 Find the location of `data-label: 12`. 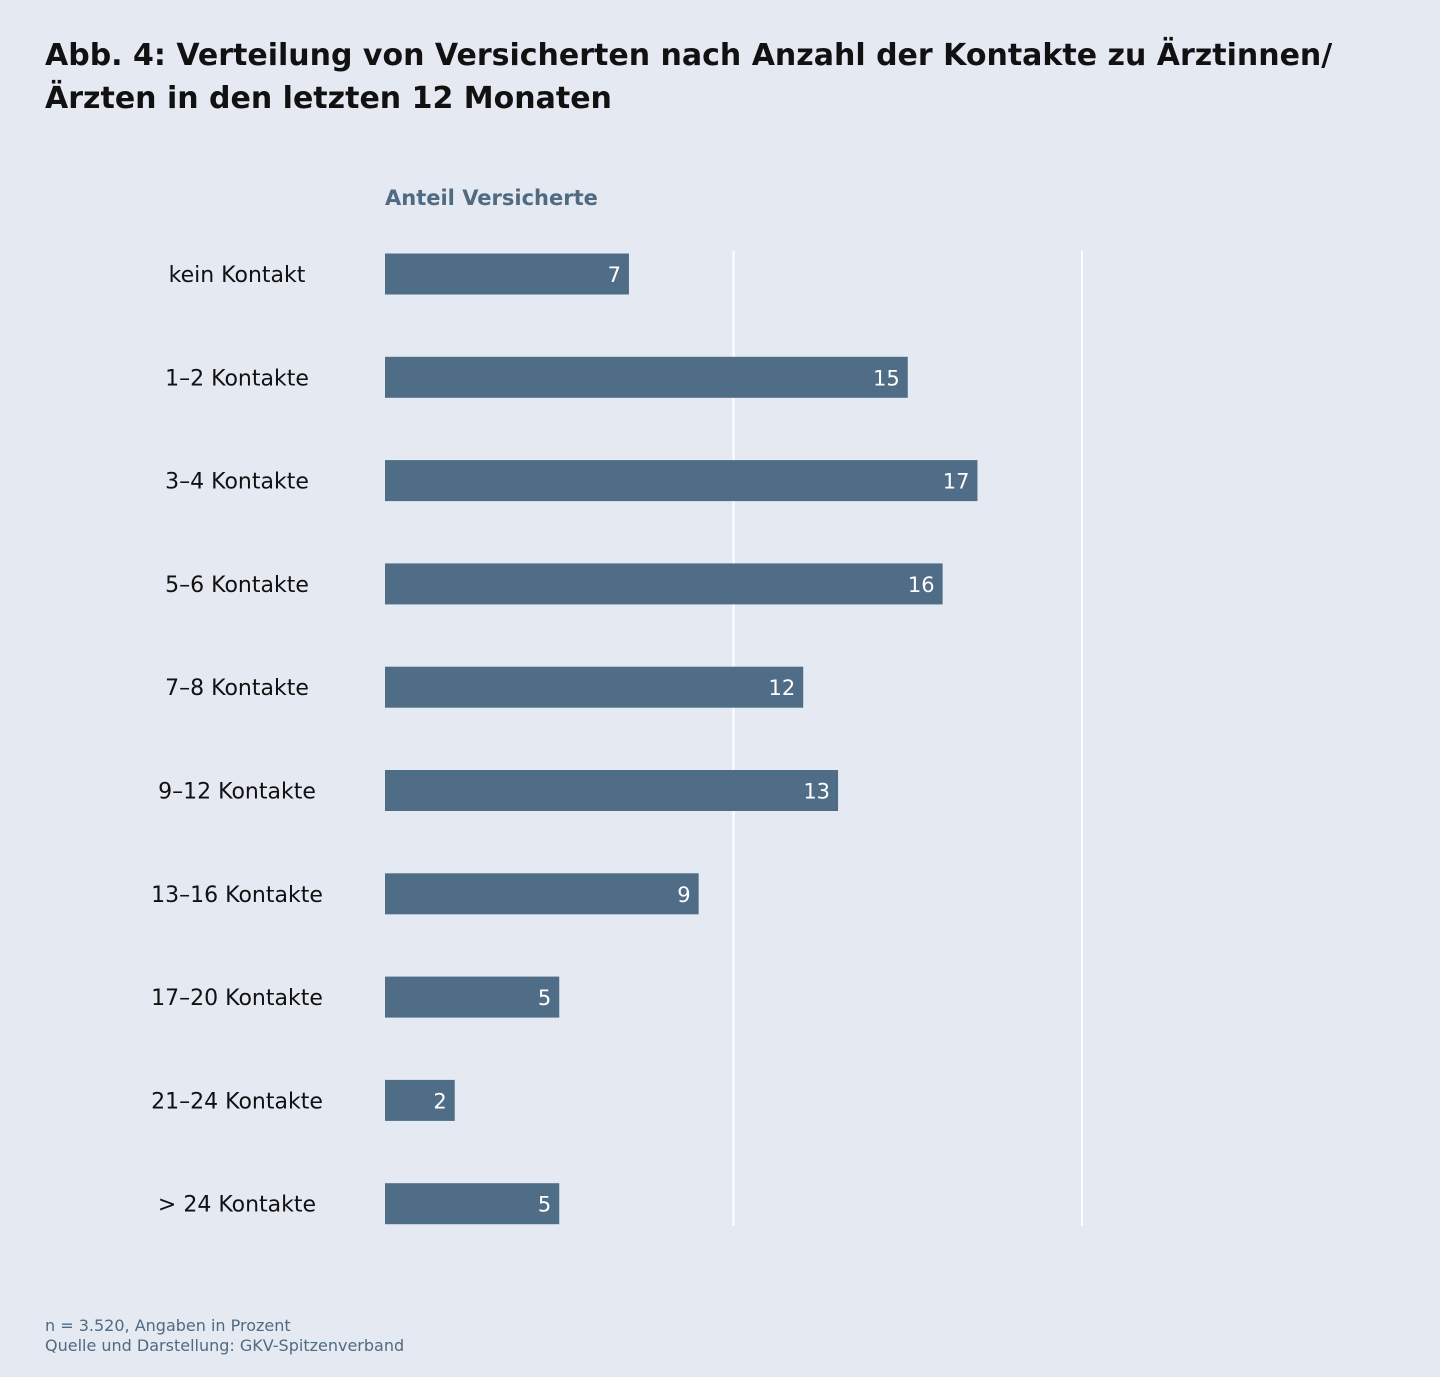

data-label: 12 is located at coordinates (781, 688).